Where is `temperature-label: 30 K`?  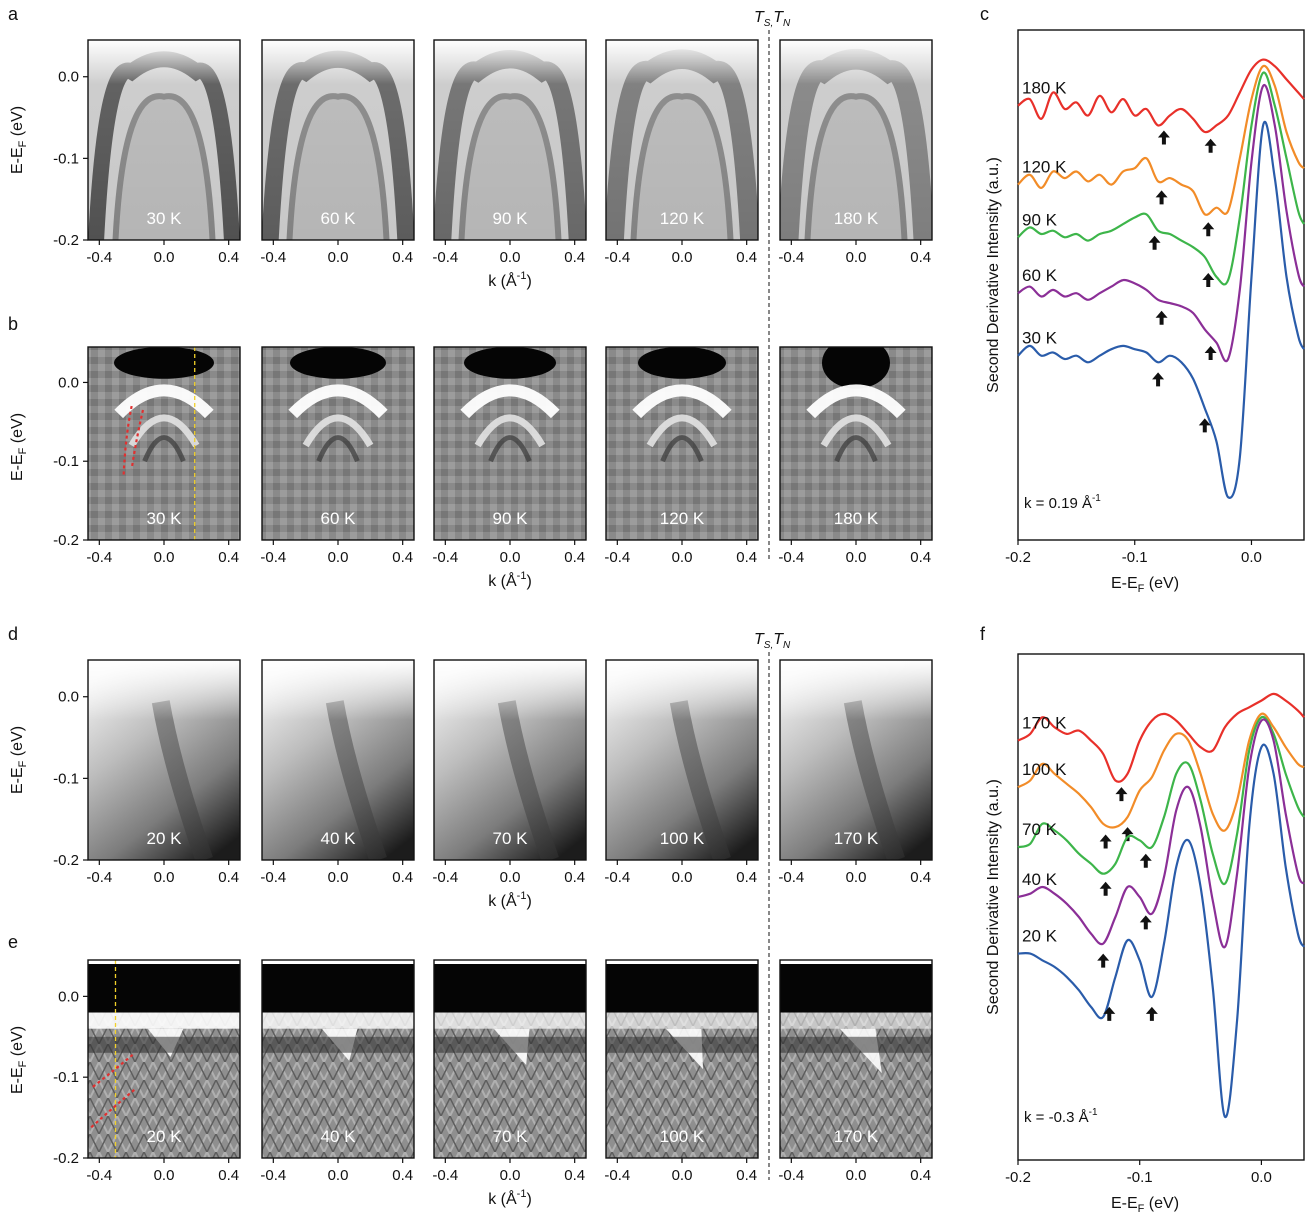
temperature-label: 30 K is located at coordinates (165, 518).